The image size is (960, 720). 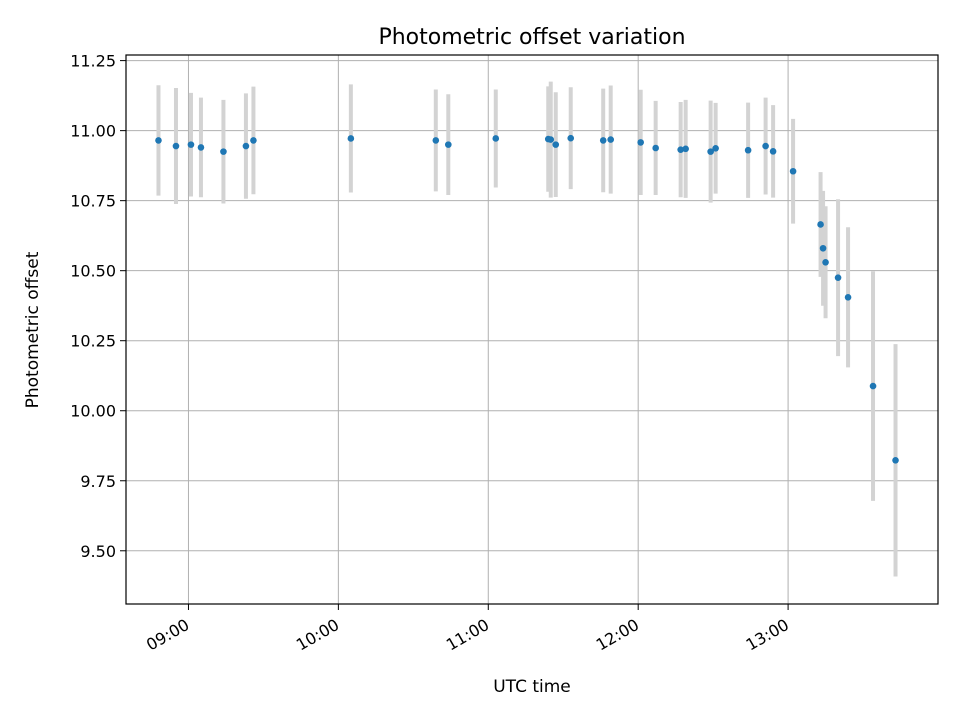 What do you see at coordinates (93, 131) in the screenshot?
I see `y-tick-label: 11.00` at bounding box center [93, 131].